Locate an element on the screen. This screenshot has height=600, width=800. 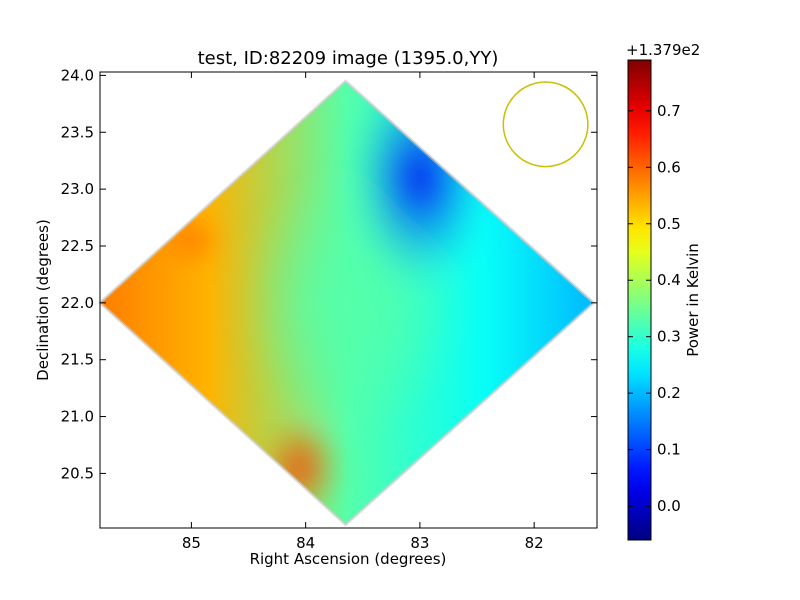
heatmap-minimum is located at coordinates (419, 184).